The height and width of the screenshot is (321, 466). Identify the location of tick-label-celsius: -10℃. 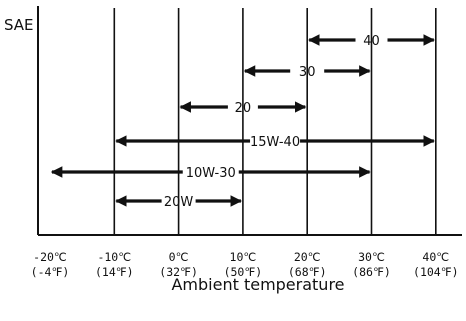
(114, 257).